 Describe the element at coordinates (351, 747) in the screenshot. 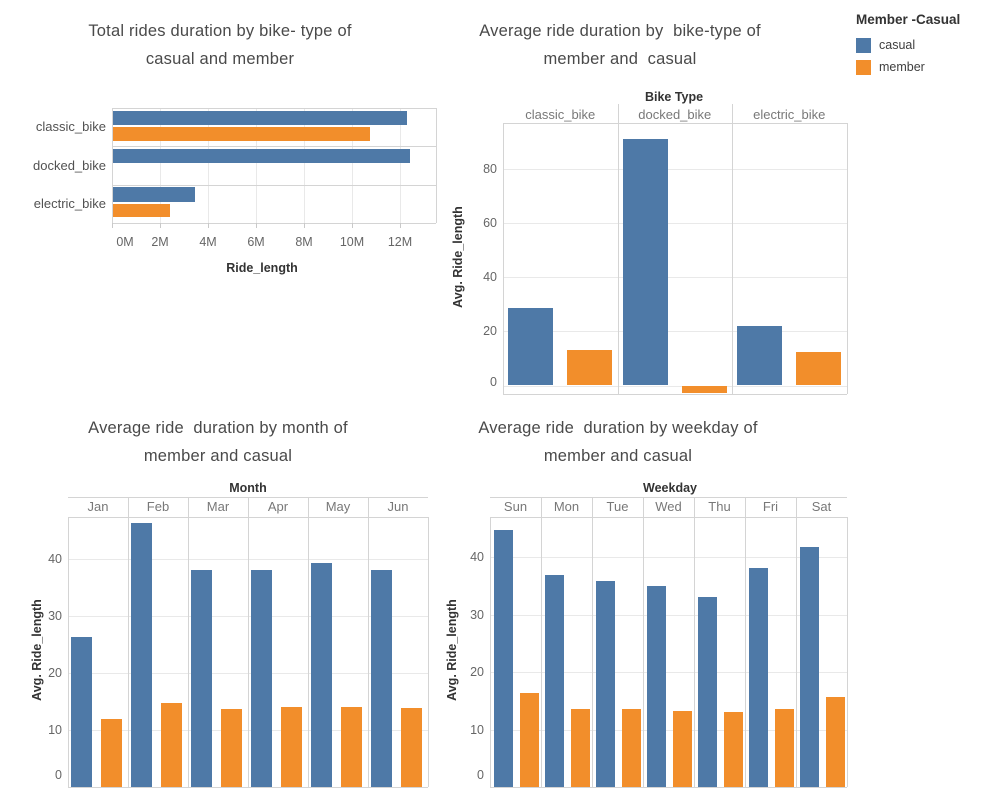

I see `bar-member-May` at that location.